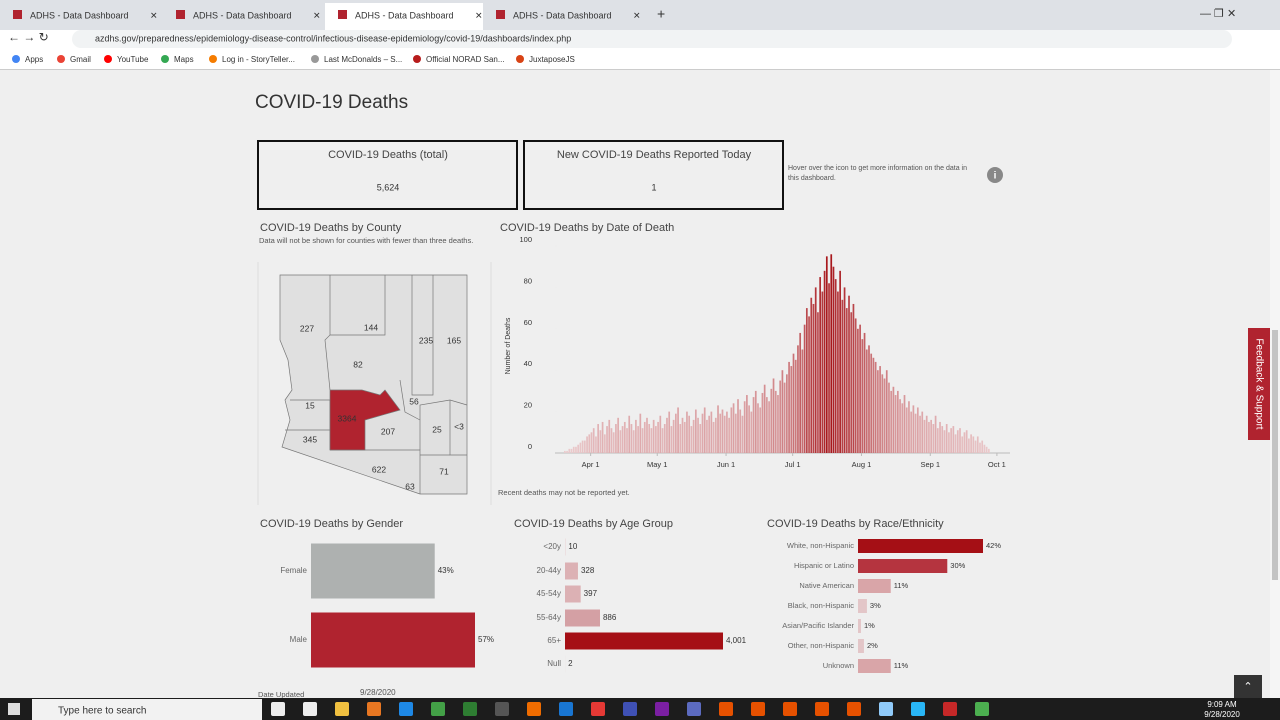  Describe the element at coordinates (549, 593) in the screenshot. I see `category-label: 45-54y` at that location.